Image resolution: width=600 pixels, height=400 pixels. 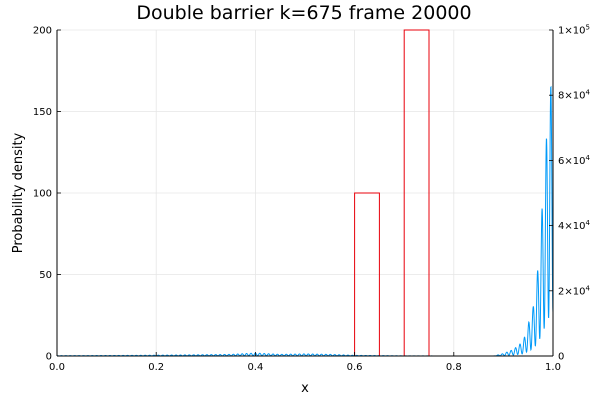 I want to click on x-axis-label: x, so click(x=305, y=388).